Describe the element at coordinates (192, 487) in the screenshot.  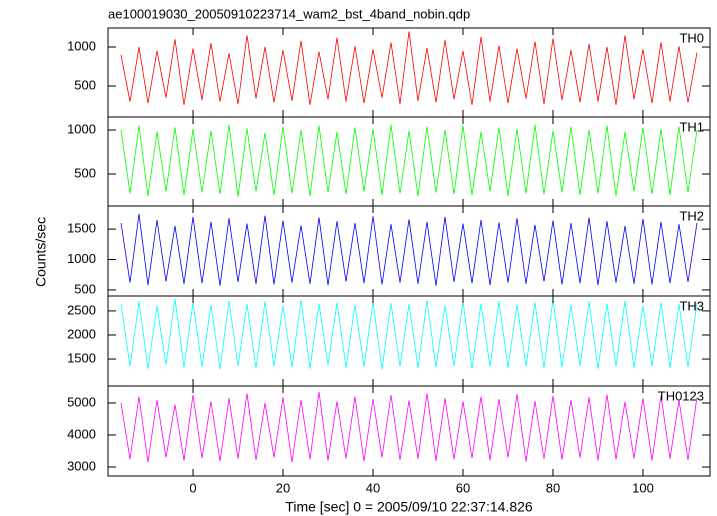
I see `x-tick-label: 0` at that location.